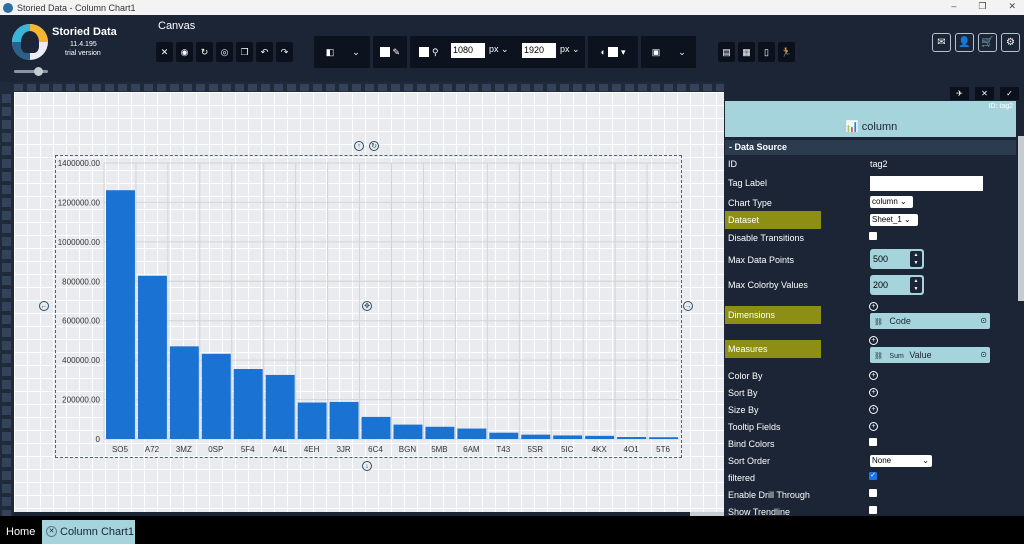 This screenshot has width=1024, height=544. What do you see at coordinates (926, 183) in the screenshot?
I see `tag-label-input` at bounding box center [926, 183].